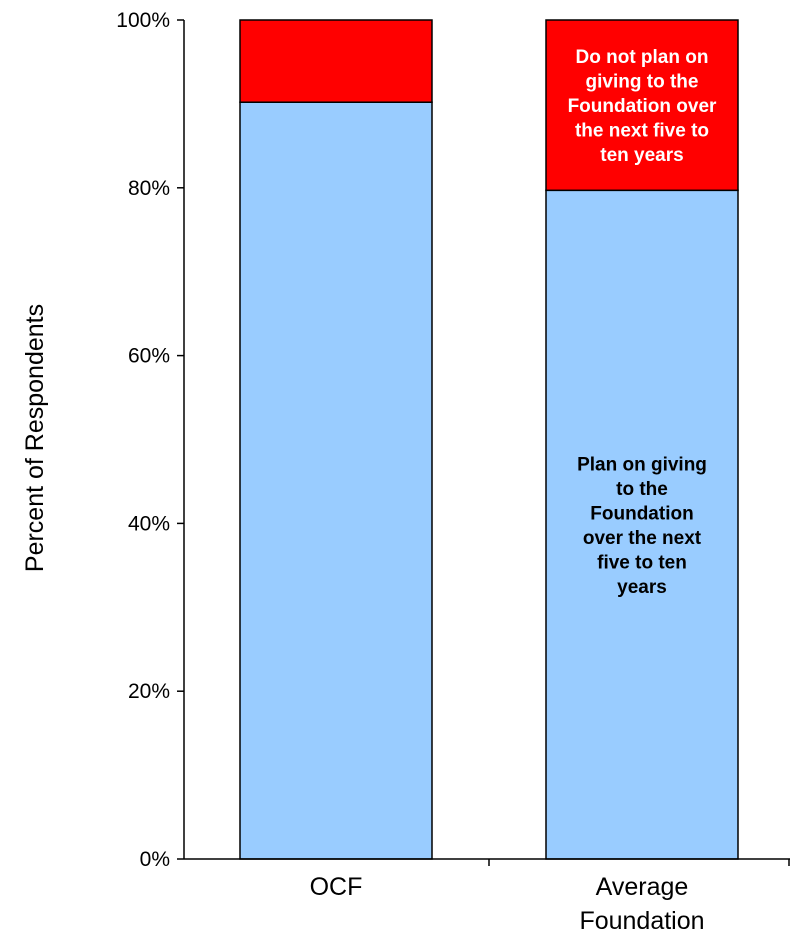  Describe the element at coordinates (143, 20) in the screenshot. I see `y-tick-label-5: 100%` at that location.